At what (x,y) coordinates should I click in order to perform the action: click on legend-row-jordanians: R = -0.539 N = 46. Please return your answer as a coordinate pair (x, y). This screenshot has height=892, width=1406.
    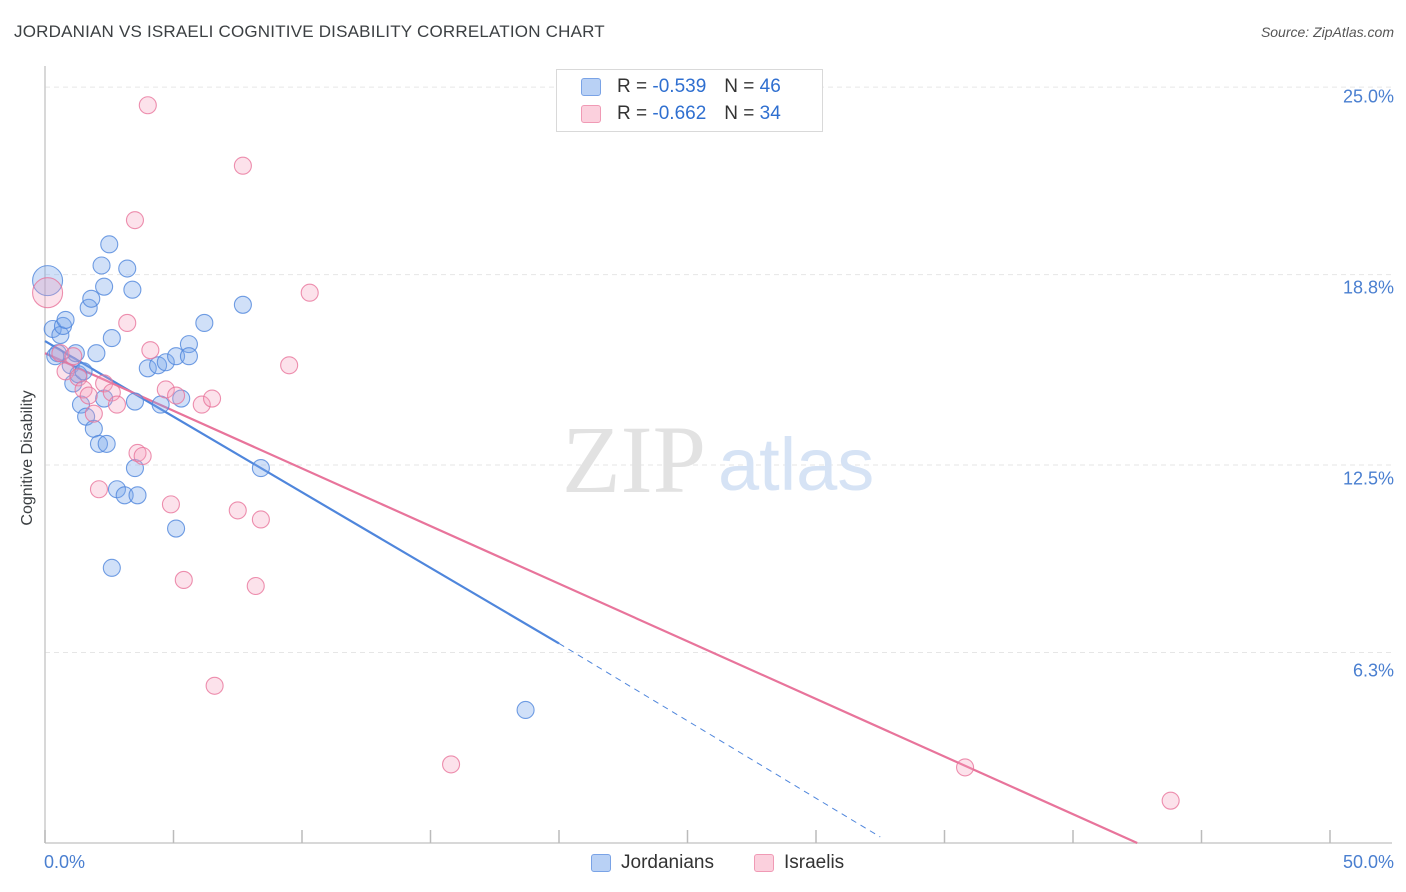
    Looking at the image, I should click on (681, 87).